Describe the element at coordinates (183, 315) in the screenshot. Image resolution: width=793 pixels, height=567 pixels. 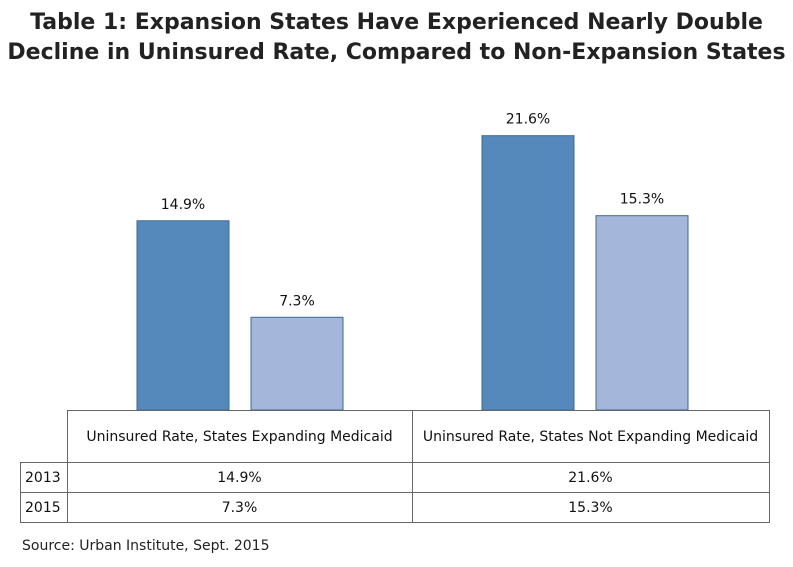
I see `bar-2013-expanding` at that location.